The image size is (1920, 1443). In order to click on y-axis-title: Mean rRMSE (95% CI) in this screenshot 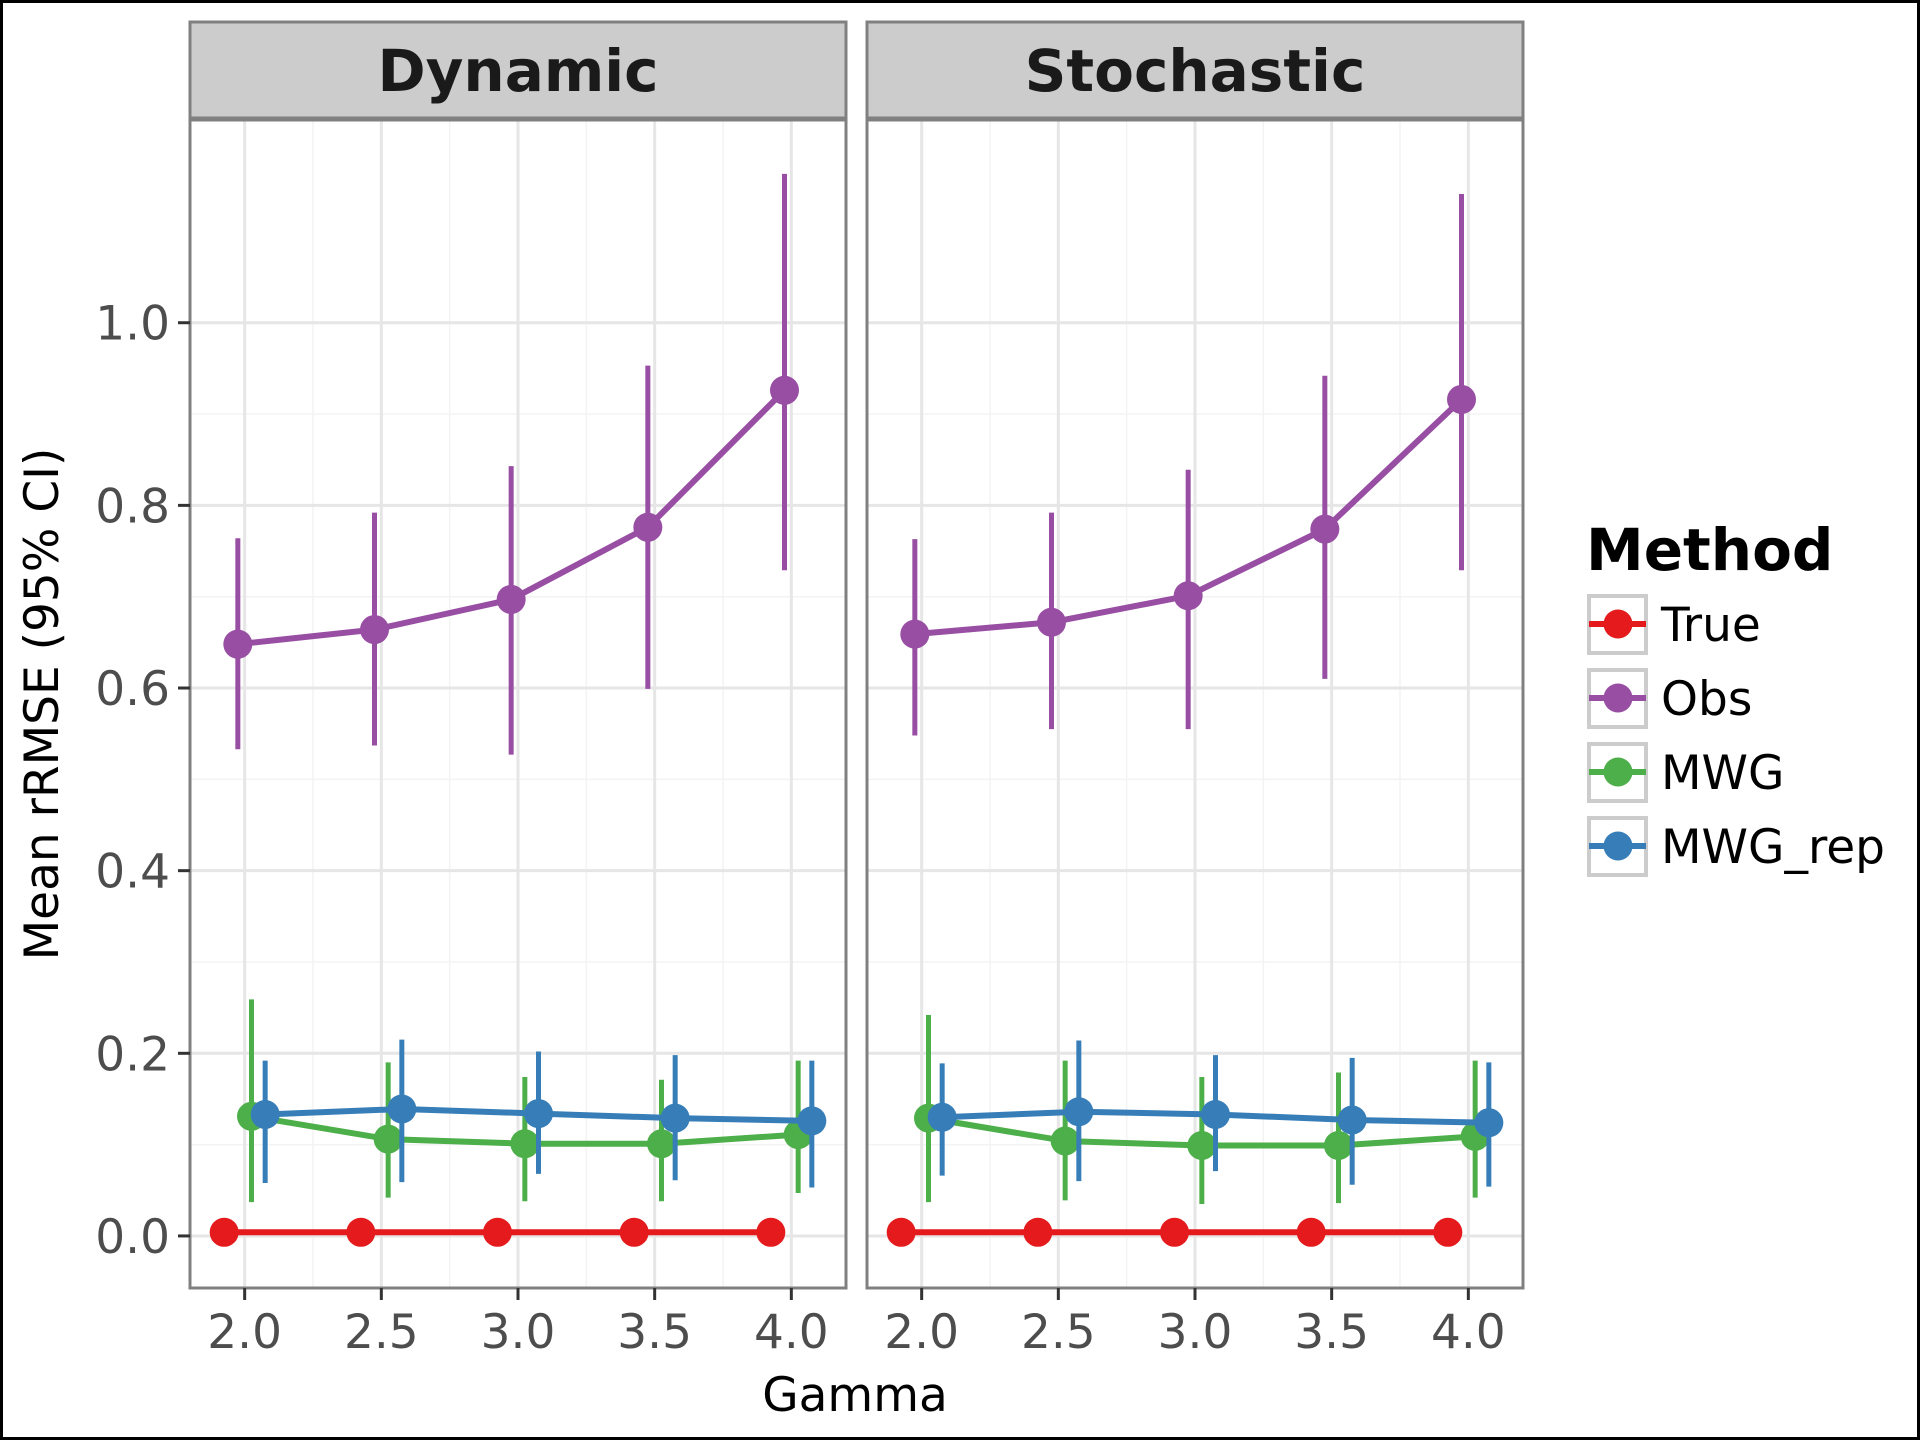, I will do `click(42, 704)`.